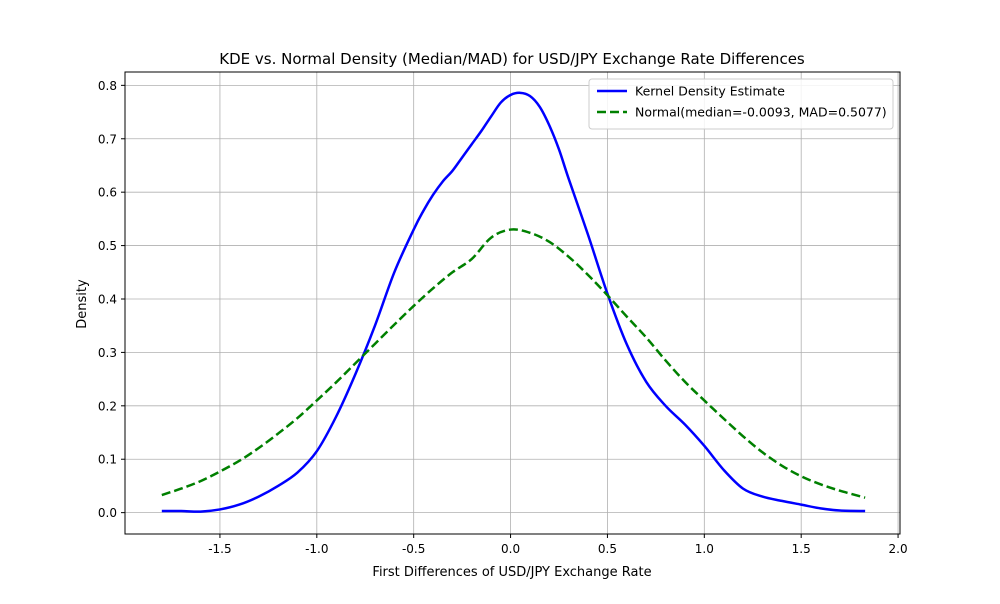  Describe the element at coordinates (107, 86) in the screenshot. I see `y-tick-label: 0.8` at that location.